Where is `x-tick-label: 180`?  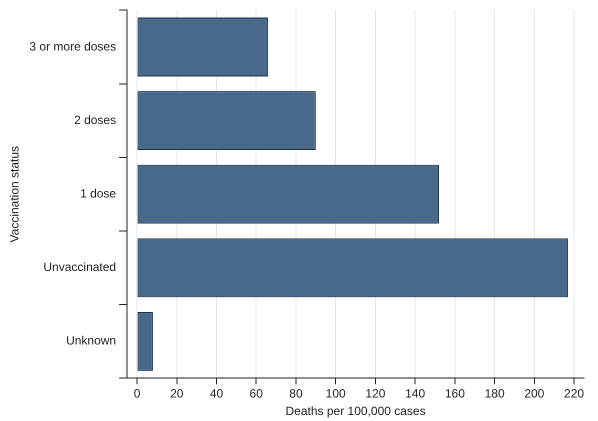
x-tick-label: 180 is located at coordinates (494, 393).